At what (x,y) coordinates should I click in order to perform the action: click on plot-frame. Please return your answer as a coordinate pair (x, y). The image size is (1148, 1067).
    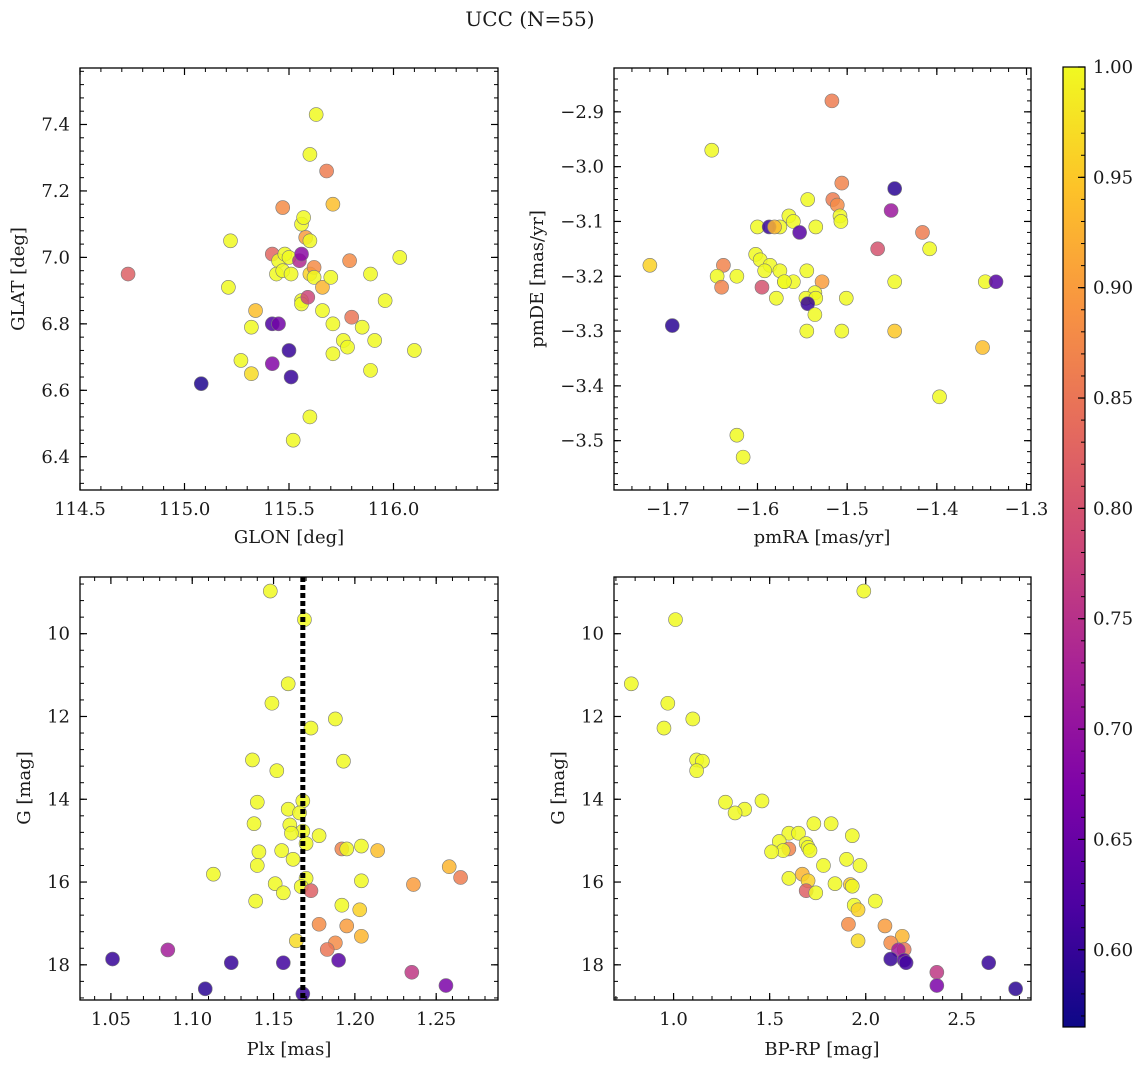
    Looking at the image, I should click on (822, 788).